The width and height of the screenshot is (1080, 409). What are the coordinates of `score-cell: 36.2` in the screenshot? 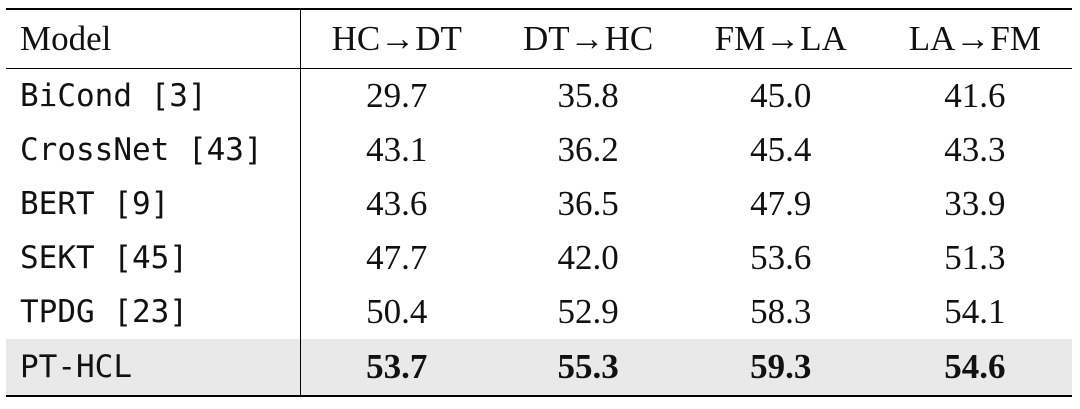 It's located at (588, 149).